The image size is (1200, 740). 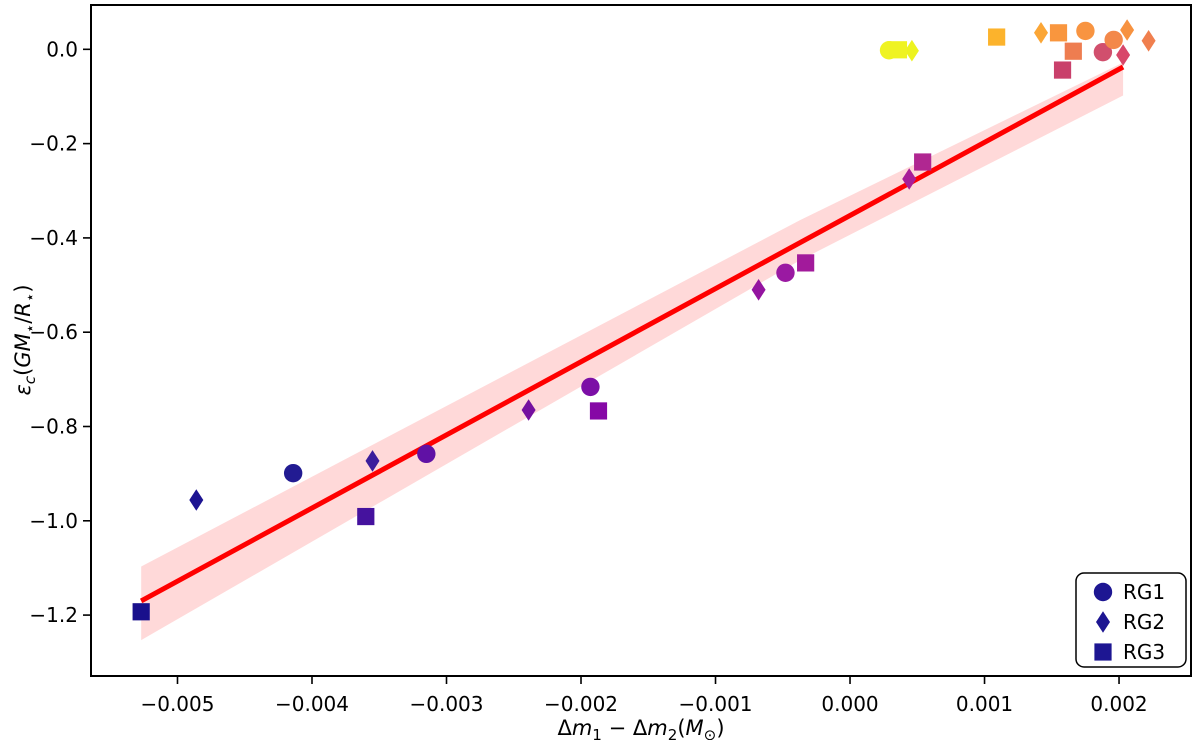 What do you see at coordinates (1144, 652) in the screenshot?
I see `legend-label-rg3: RG3` at bounding box center [1144, 652].